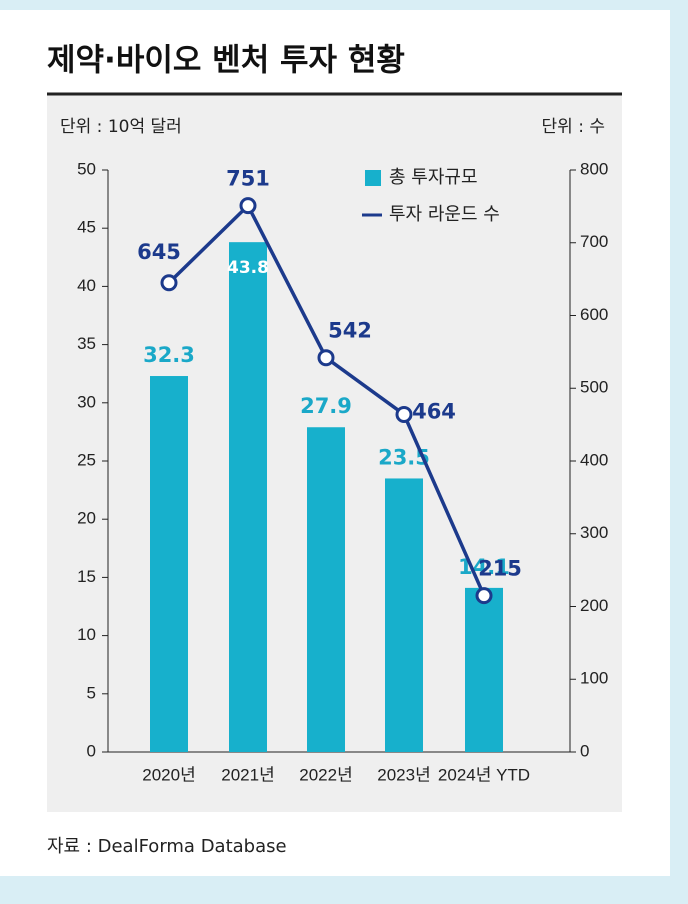 Image resolution: width=688 pixels, height=904 pixels. What do you see at coordinates (248, 179) in the screenshot?
I see `line-value-label: 751` at bounding box center [248, 179].